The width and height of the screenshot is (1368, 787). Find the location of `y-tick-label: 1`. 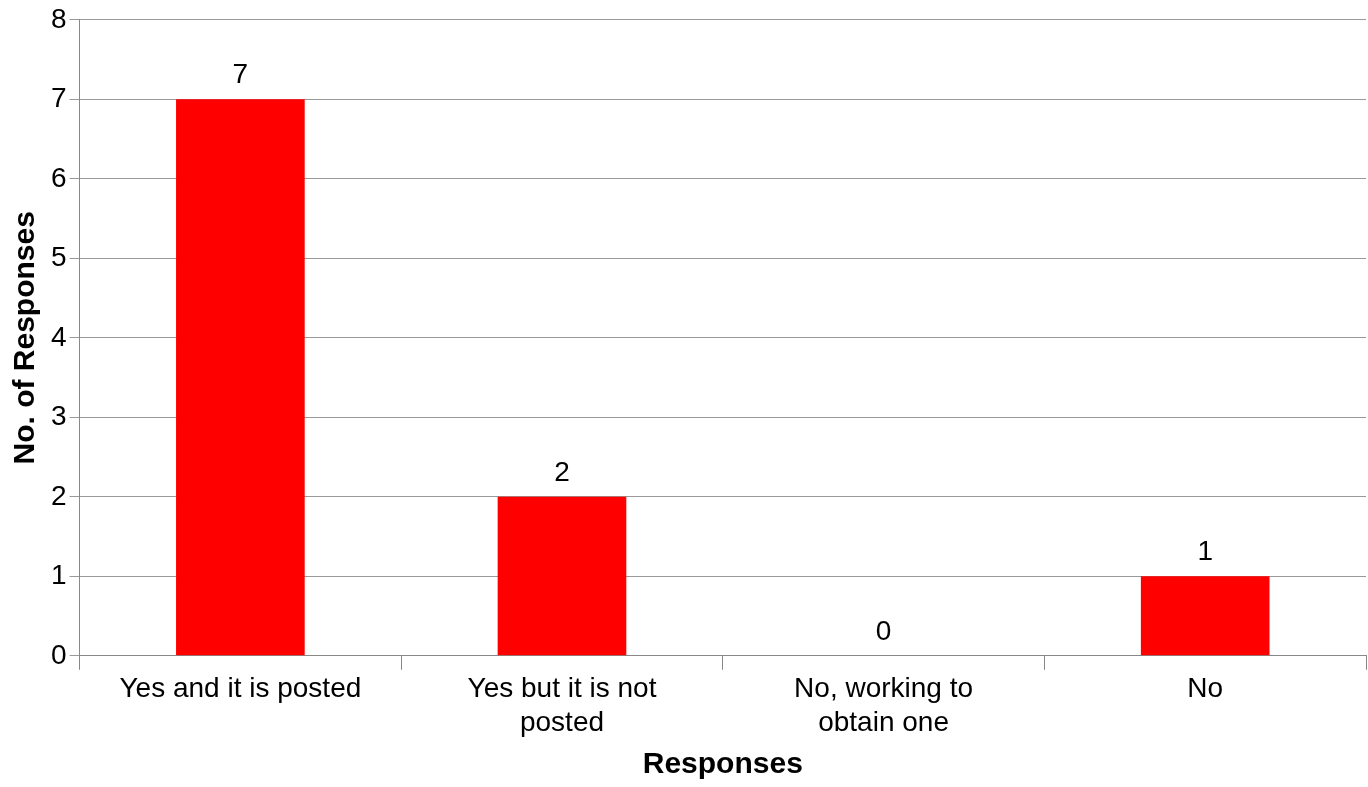

y-tick-label: 1 is located at coordinates (58, 575).